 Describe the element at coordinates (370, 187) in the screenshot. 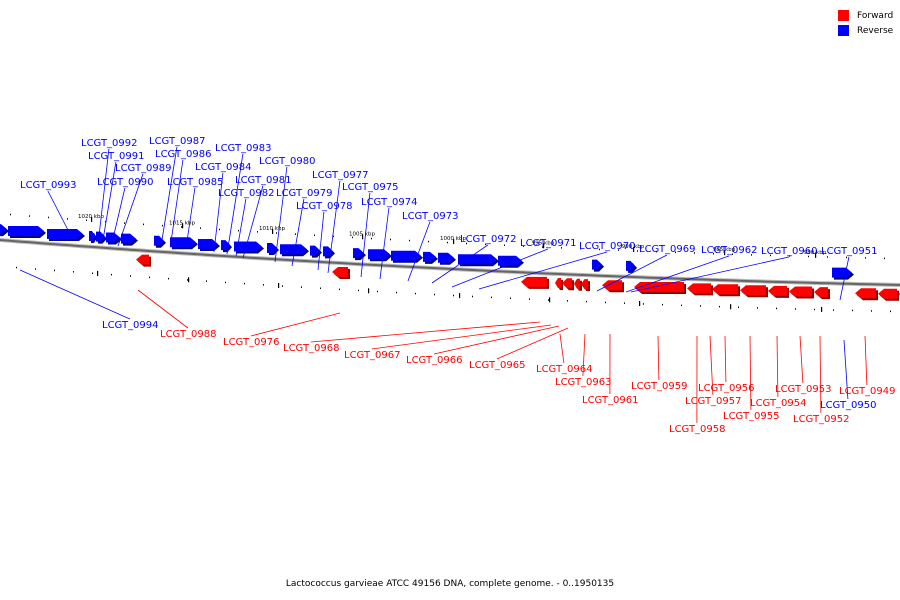

I see `gene-label: LCGT_0975` at that location.